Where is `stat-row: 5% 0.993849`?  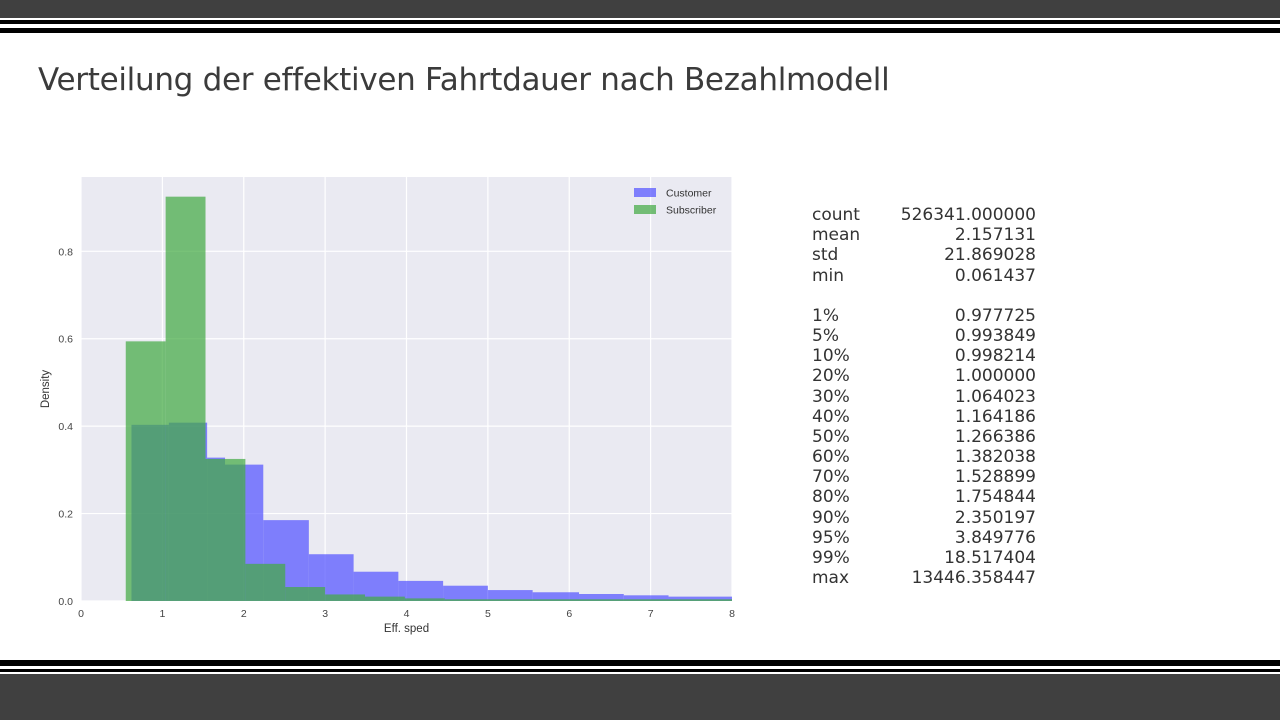 stat-row: 5% 0.993849 is located at coordinates (924, 336).